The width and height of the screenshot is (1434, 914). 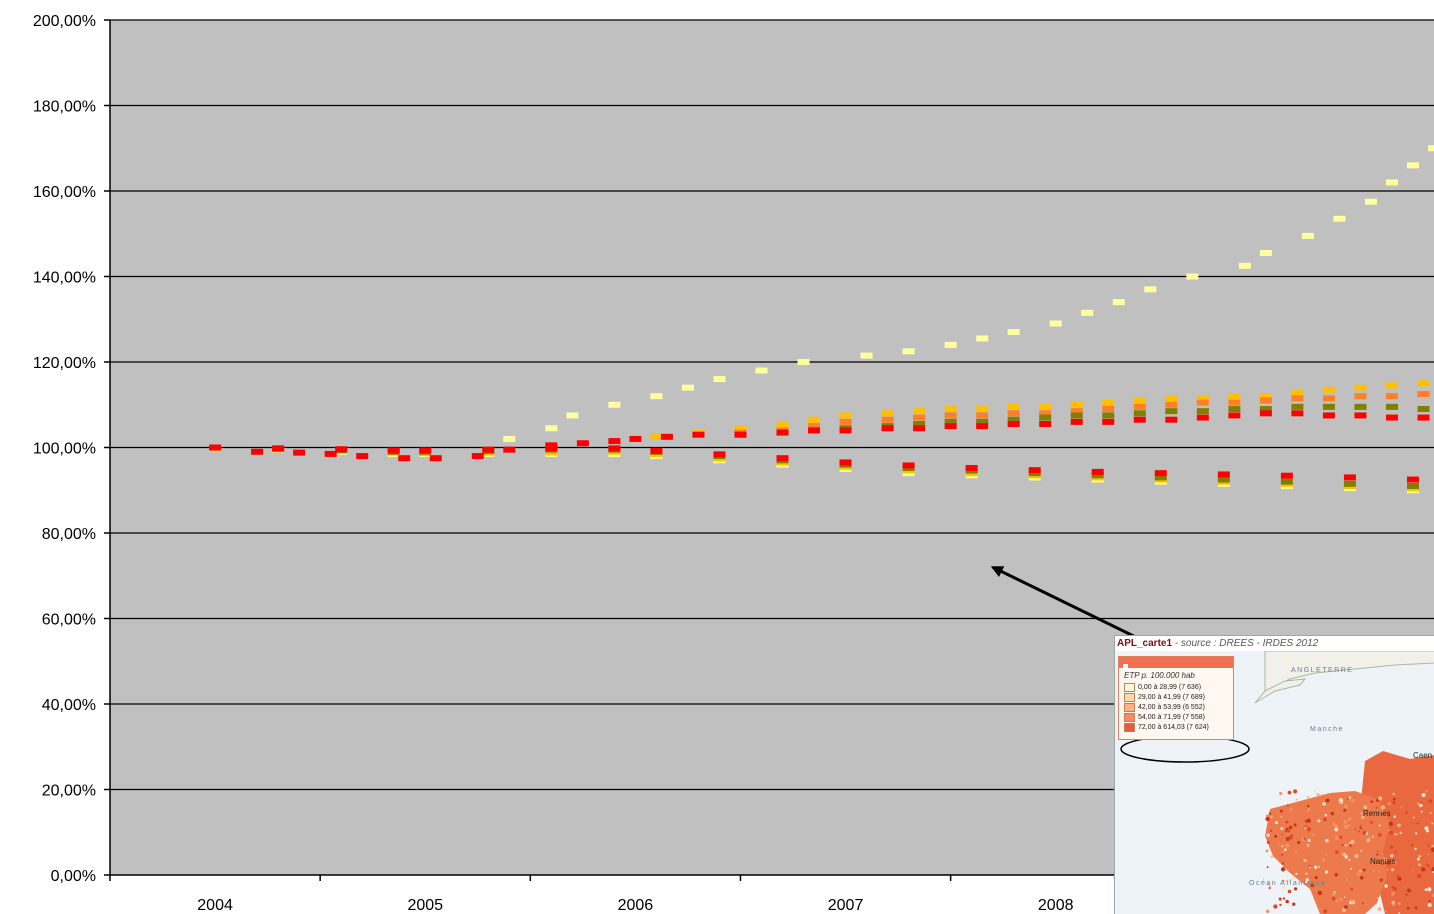 I want to click on x-tick-label-4: 2008, so click(x=1056, y=905).